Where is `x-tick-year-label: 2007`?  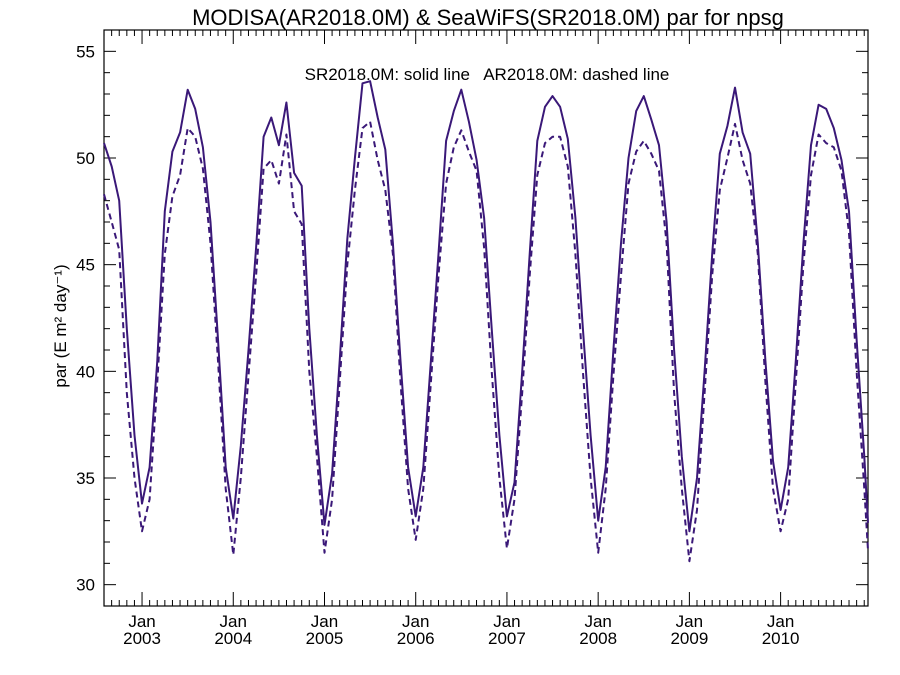
x-tick-year-label: 2007 is located at coordinates (507, 638).